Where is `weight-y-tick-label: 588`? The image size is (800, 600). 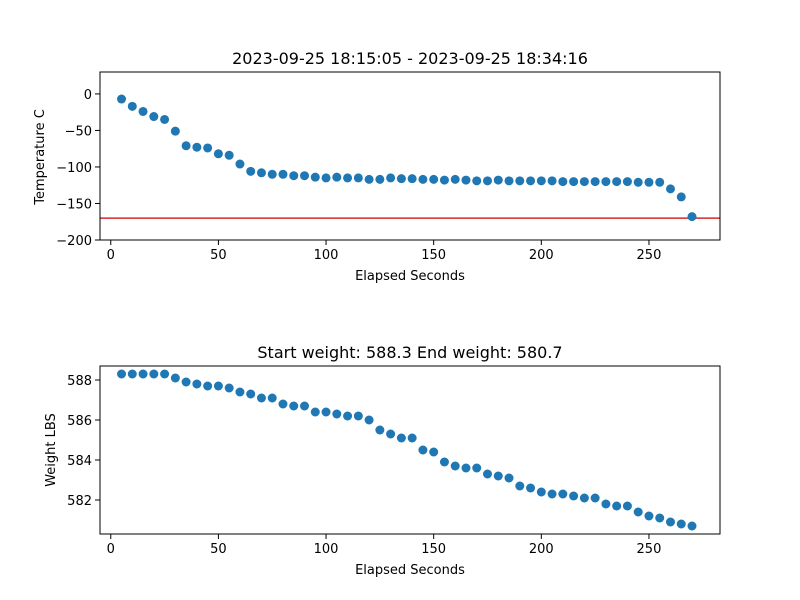 weight-y-tick-label: 588 is located at coordinates (79, 381).